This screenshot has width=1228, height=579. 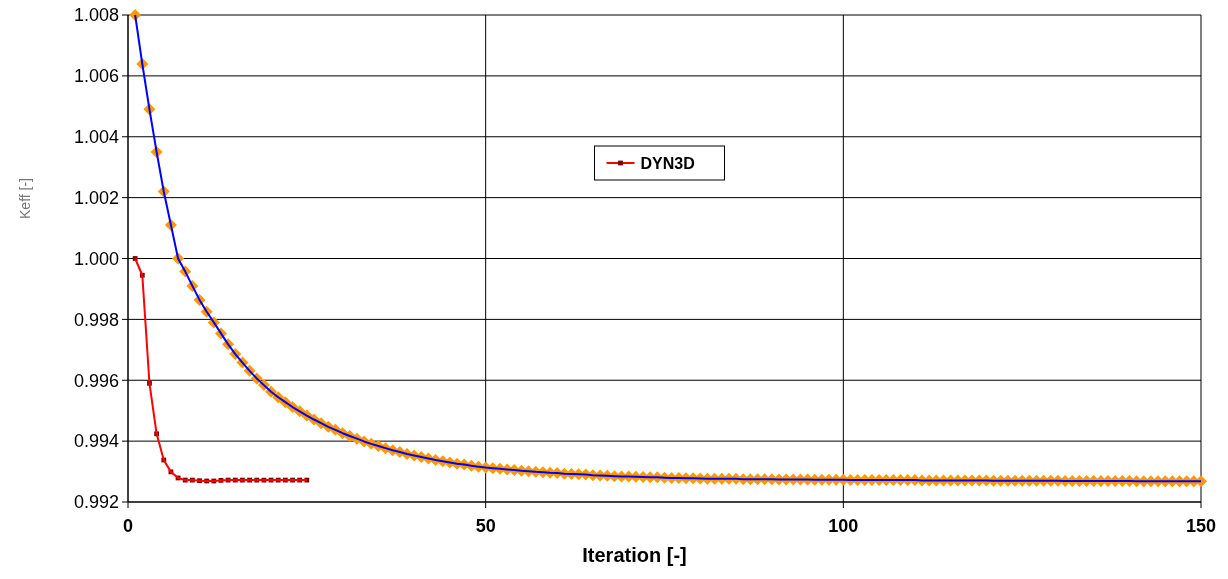 What do you see at coordinates (1201, 526) in the screenshot?
I see `x-tick-label: 150` at bounding box center [1201, 526].